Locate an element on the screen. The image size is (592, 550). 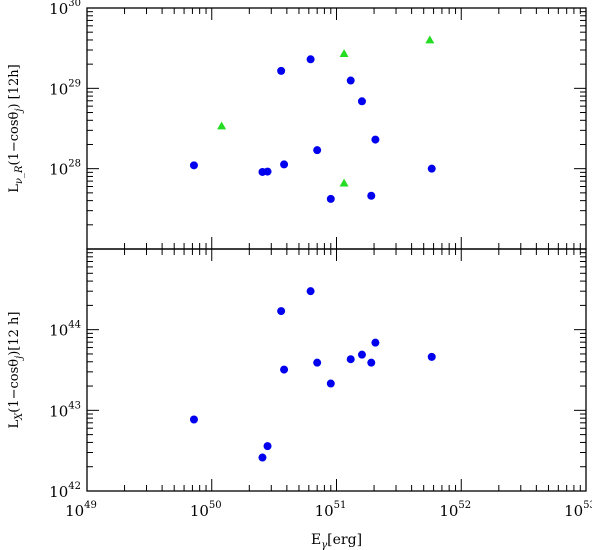
x-tick-label: 1052 is located at coordinates (455, 510).